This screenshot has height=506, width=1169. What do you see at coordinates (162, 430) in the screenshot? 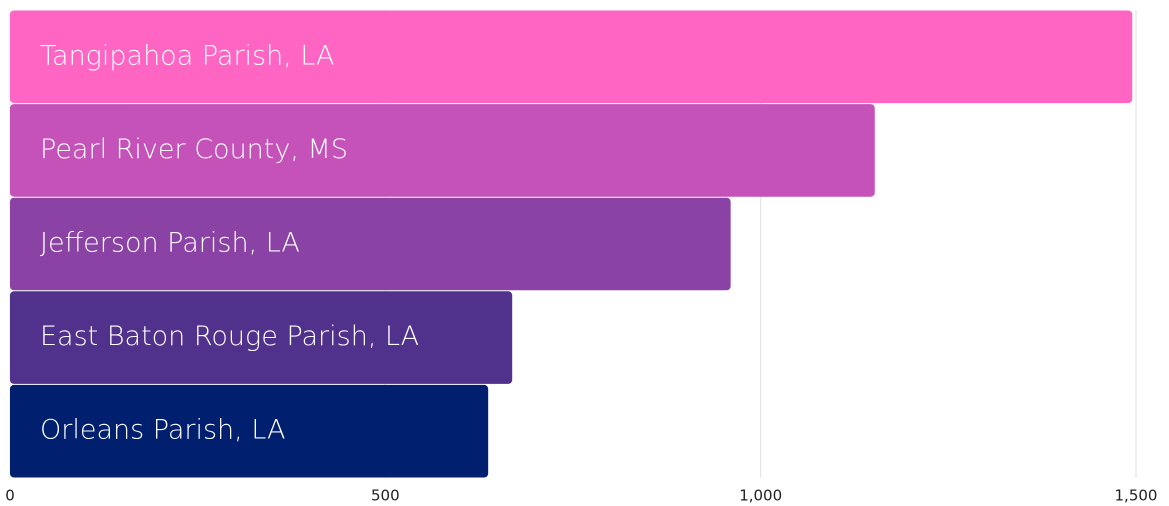
I see `category-label: Orleans Parish, LA` at bounding box center [162, 430].